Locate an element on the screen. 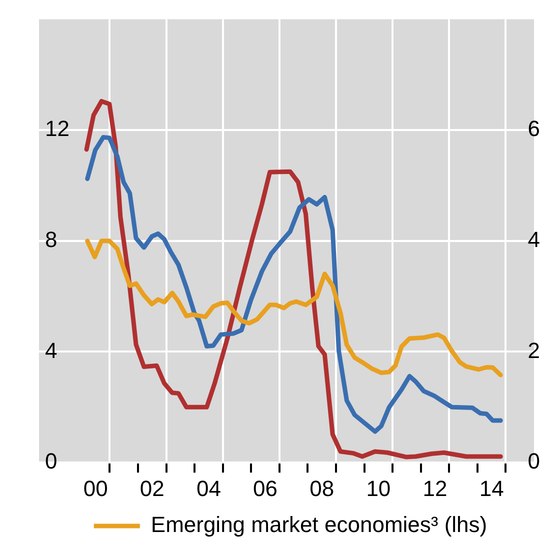 This screenshot has height=547, width=554. x-tick-label: 10 is located at coordinates (378, 488).